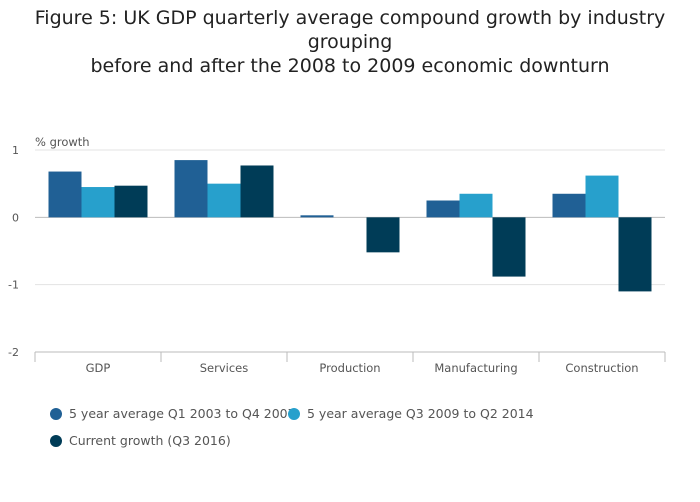  I want to click on legend-item-3: Current growth (Q3 2016), so click(140, 440).